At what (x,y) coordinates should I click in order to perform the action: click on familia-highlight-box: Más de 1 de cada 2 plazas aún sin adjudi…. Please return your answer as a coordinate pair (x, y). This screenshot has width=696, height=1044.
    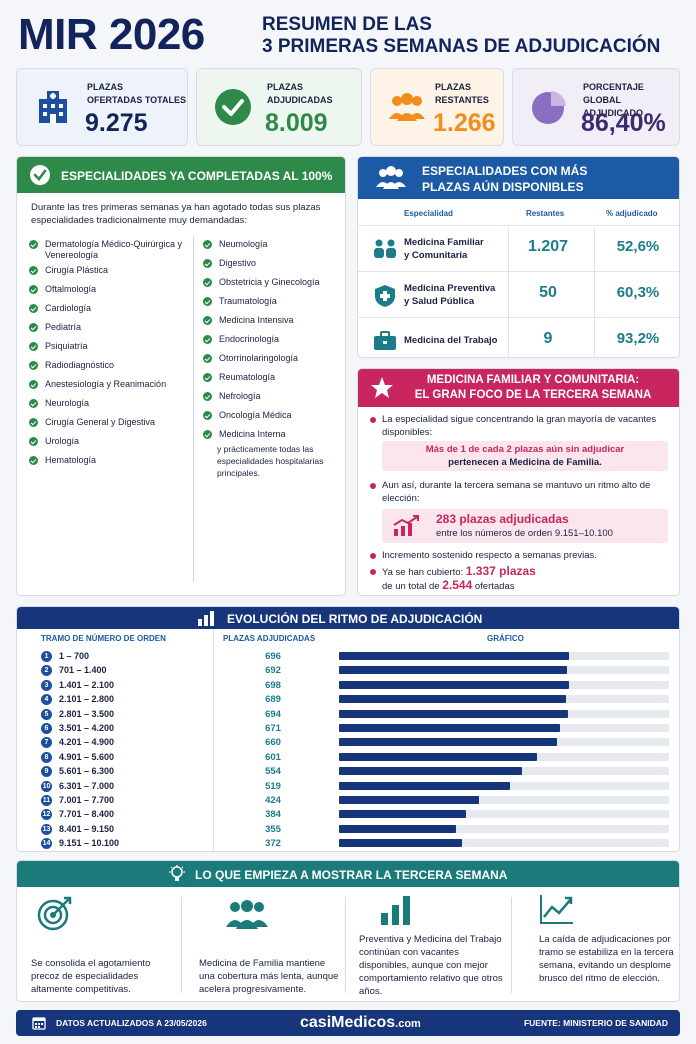
    Looking at the image, I should click on (525, 456).